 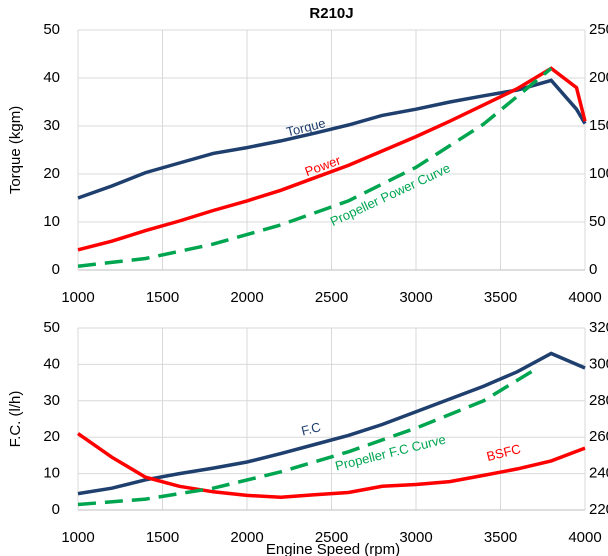 What do you see at coordinates (15, 419) in the screenshot?
I see `y-axis-label: F.C. (l/h)` at bounding box center [15, 419].